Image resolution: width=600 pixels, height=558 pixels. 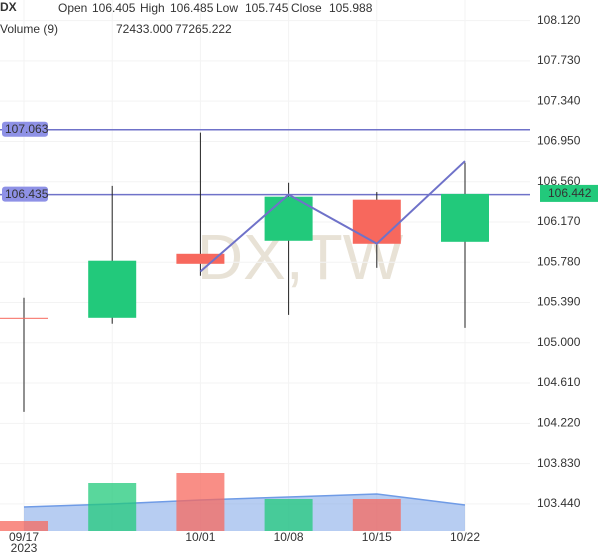 What do you see at coordinates (559, 302) in the screenshot?
I see `y-tick-label: 105.390` at bounding box center [559, 302].